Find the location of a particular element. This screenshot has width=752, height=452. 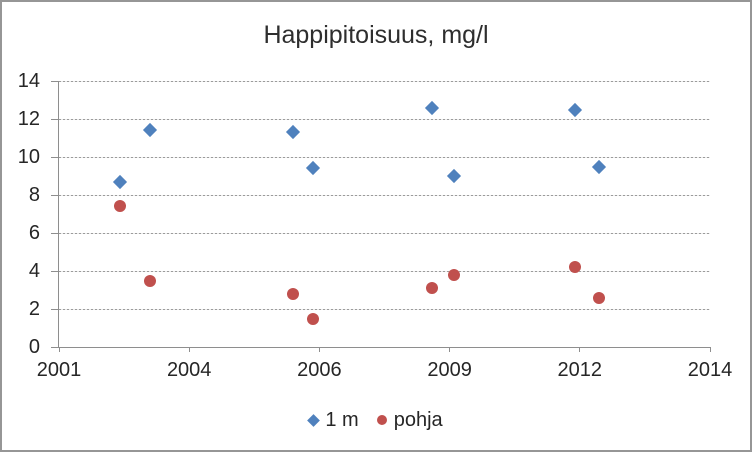

x-tick-label: 2014 is located at coordinates (710, 370).